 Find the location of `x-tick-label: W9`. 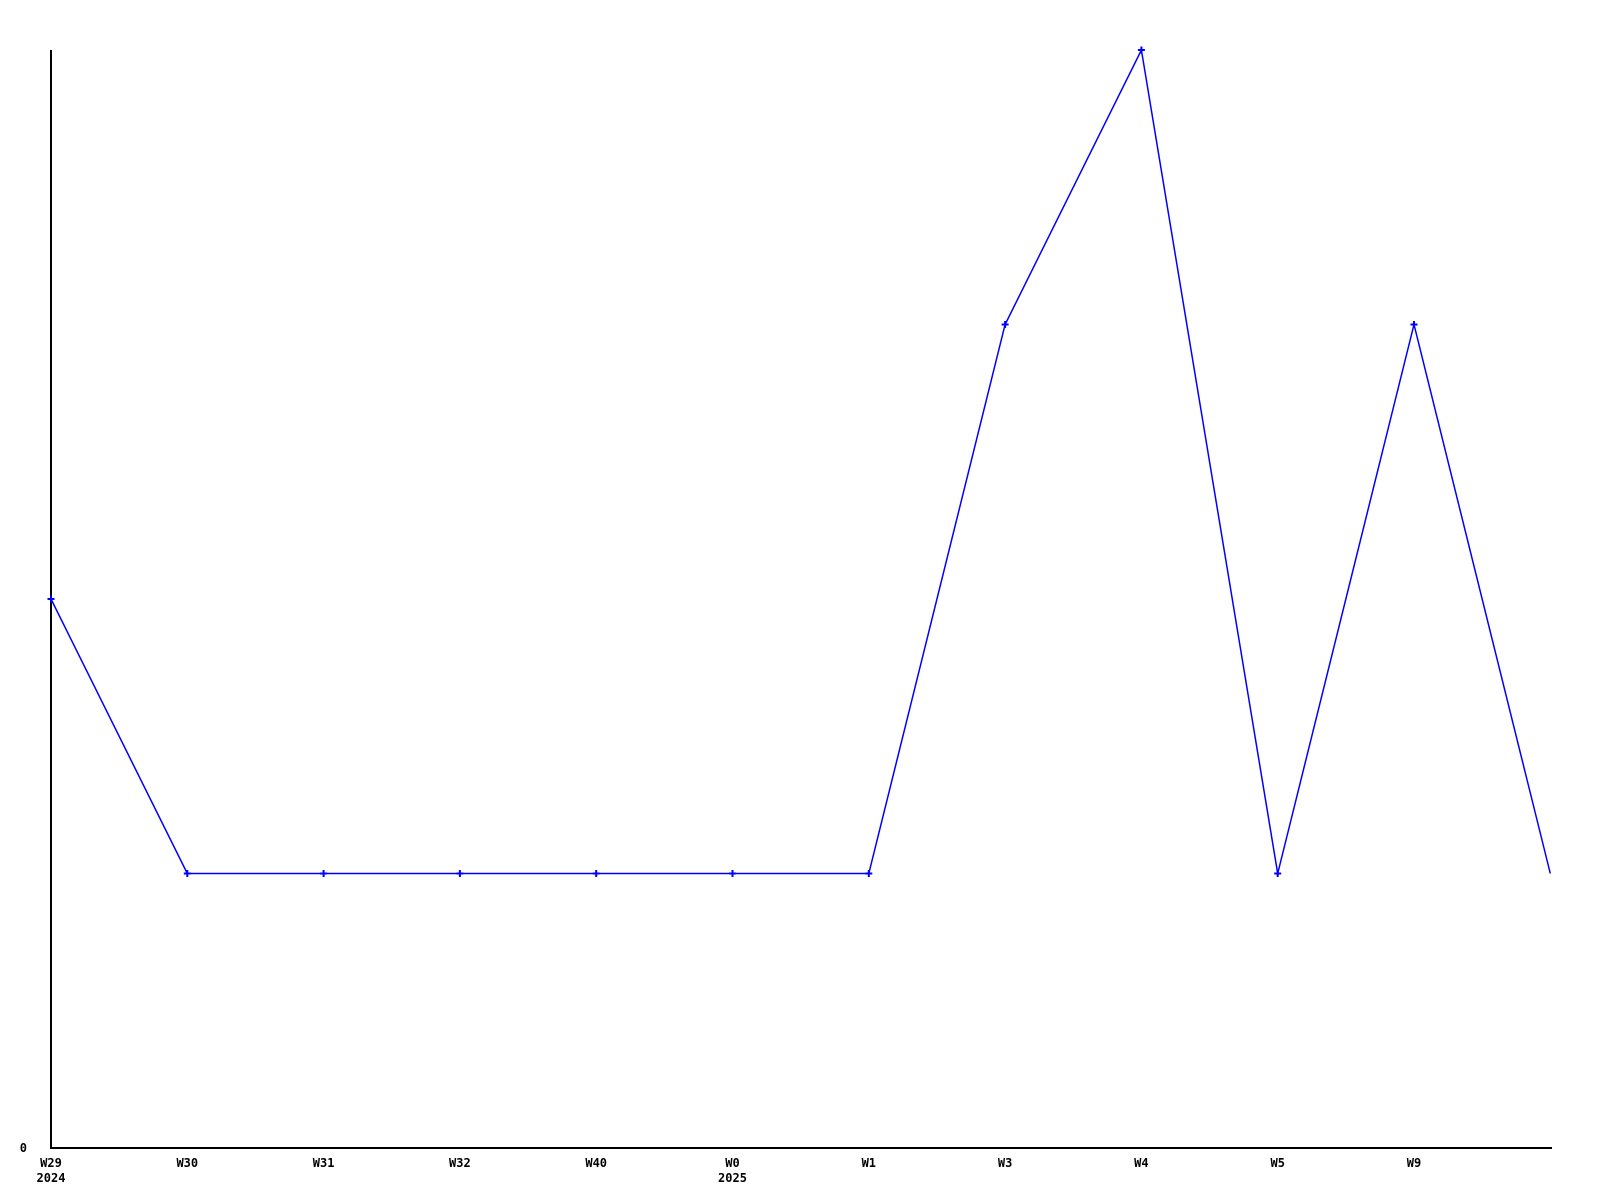

x-tick-label: W9 is located at coordinates (1414, 1163).